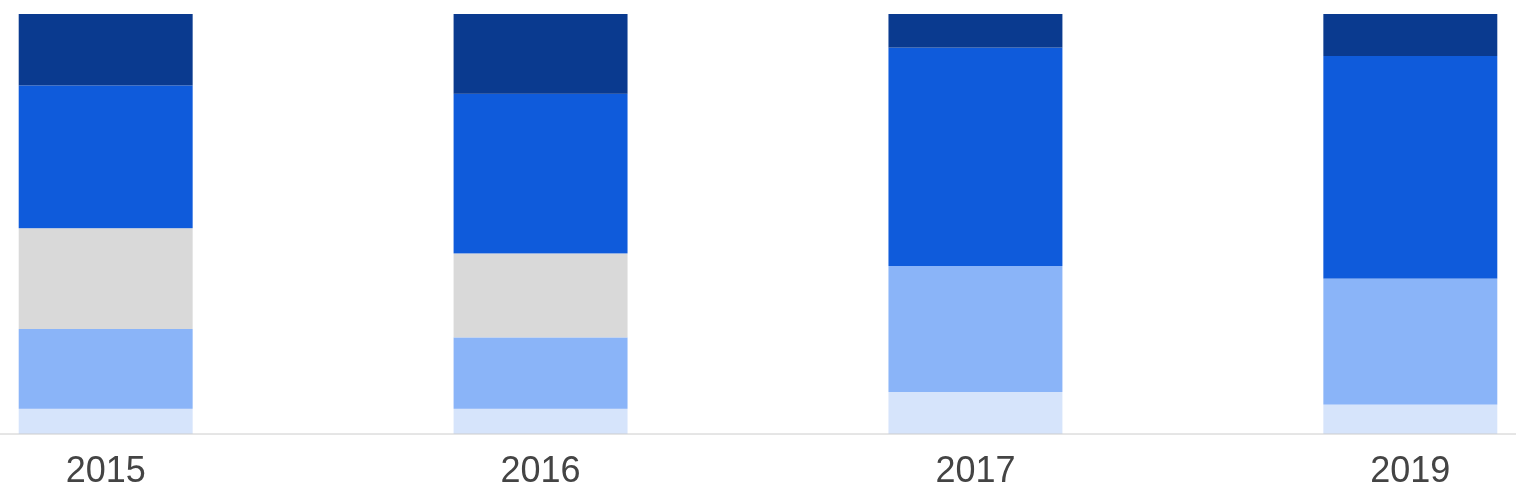  I want to click on x-tick-label: 2019, so click(1410, 469).